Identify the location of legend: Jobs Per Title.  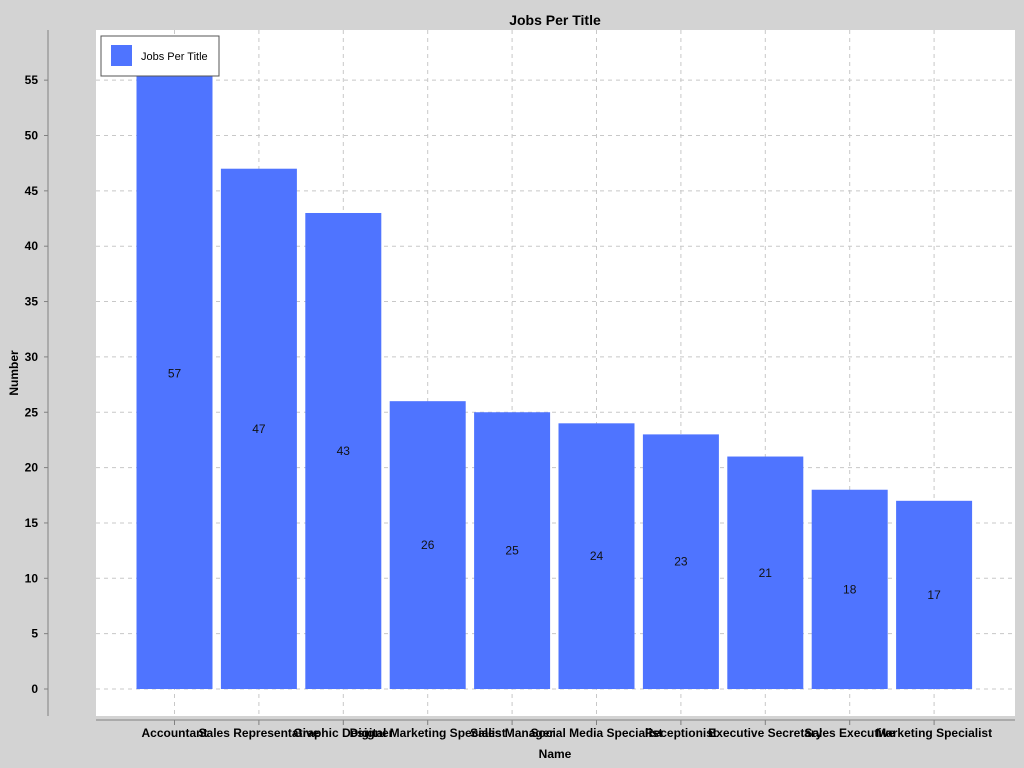
(160, 56).